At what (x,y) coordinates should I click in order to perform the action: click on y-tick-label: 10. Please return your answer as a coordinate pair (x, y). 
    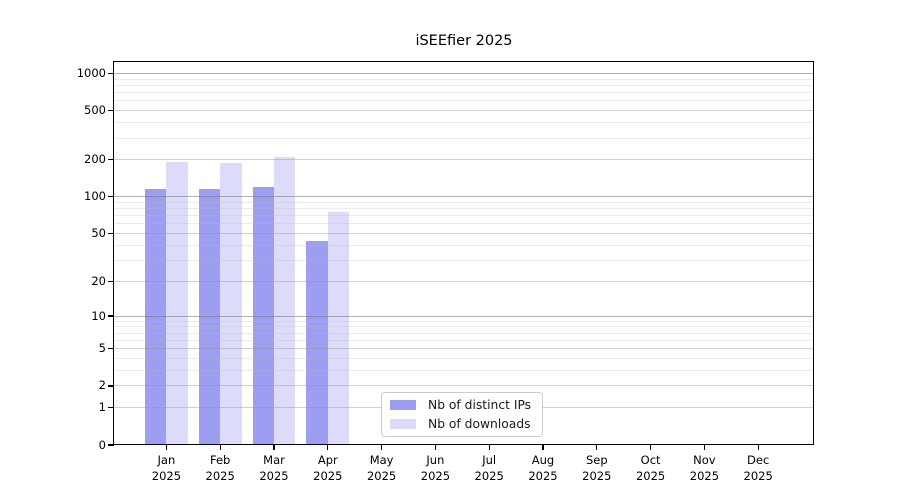
    Looking at the image, I should click on (98, 315).